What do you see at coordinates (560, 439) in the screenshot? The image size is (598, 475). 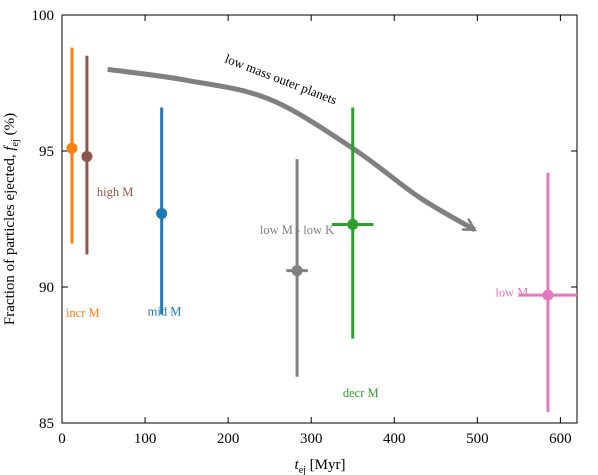 I see `x-tick-label: 600` at bounding box center [560, 439].